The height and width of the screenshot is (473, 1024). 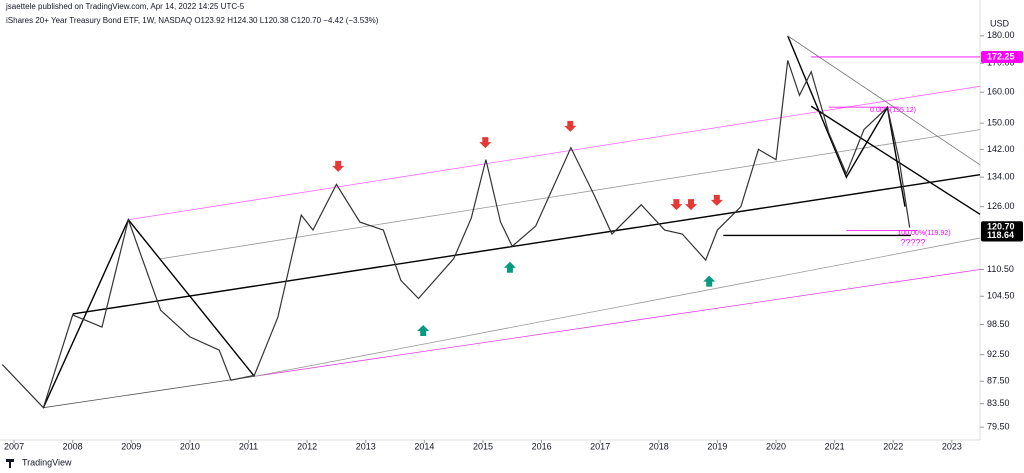 I want to click on x-tick-label: 2014, so click(x=424, y=446).